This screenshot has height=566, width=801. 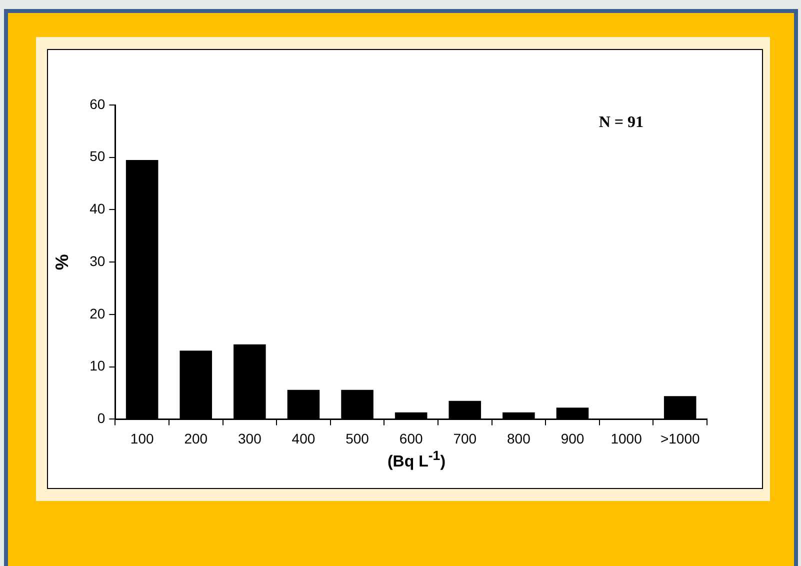 What do you see at coordinates (98, 208) in the screenshot?
I see `y-tick-label: 40` at bounding box center [98, 208].